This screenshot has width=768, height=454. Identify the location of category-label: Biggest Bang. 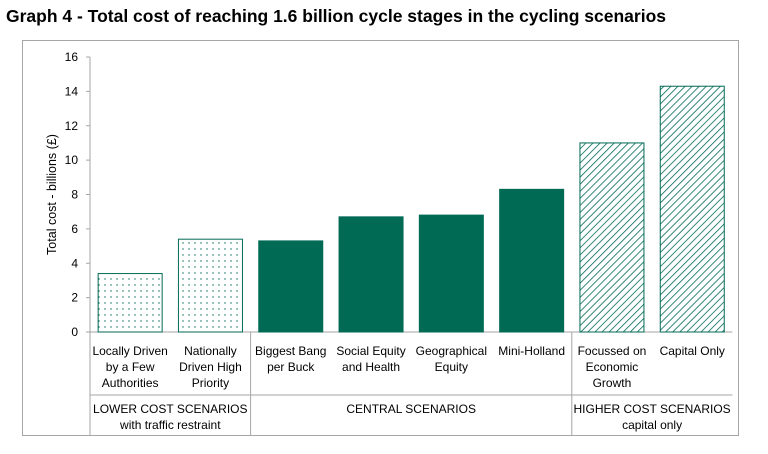
(290, 351).